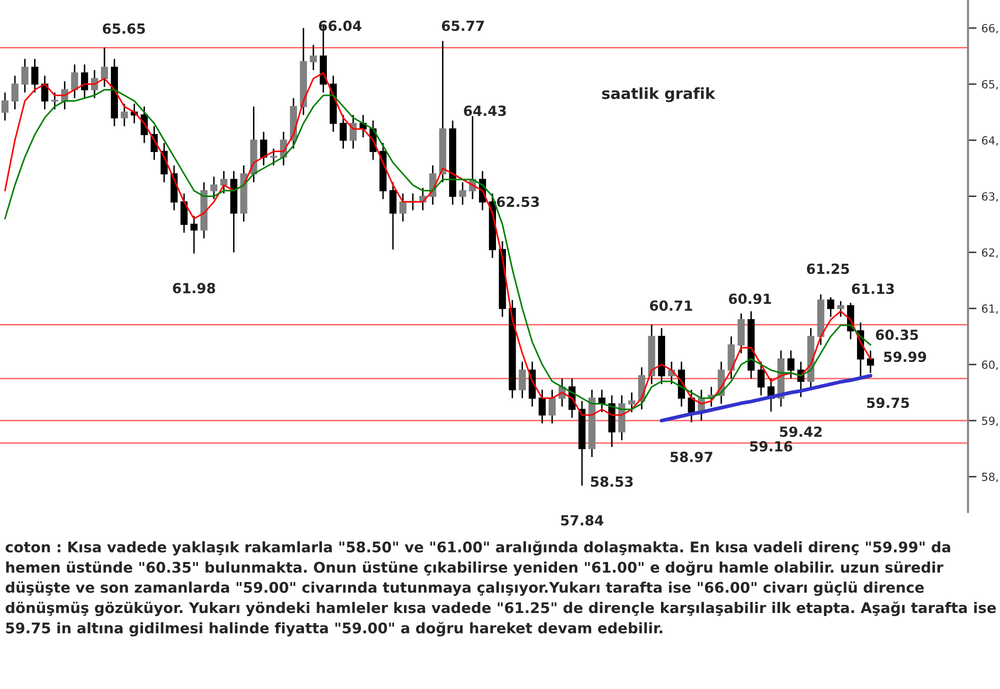 This screenshot has width=1000, height=689. Describe the element at coordinates (611, 481) in the screenshot. I see `annotation: 58.53` at that location.